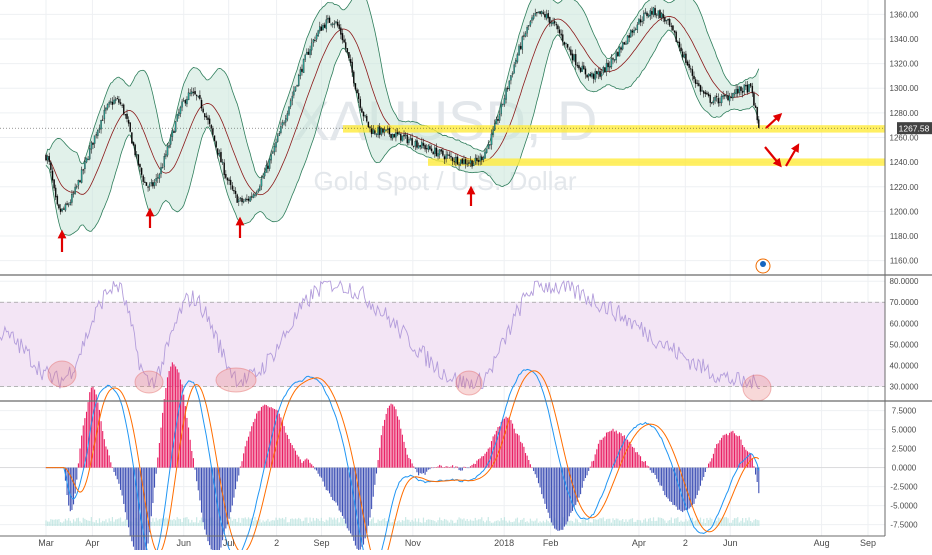 The height and width of the screenshot is (555, 932). I want to click on x-tick-label: Aug, so click(822, 543).